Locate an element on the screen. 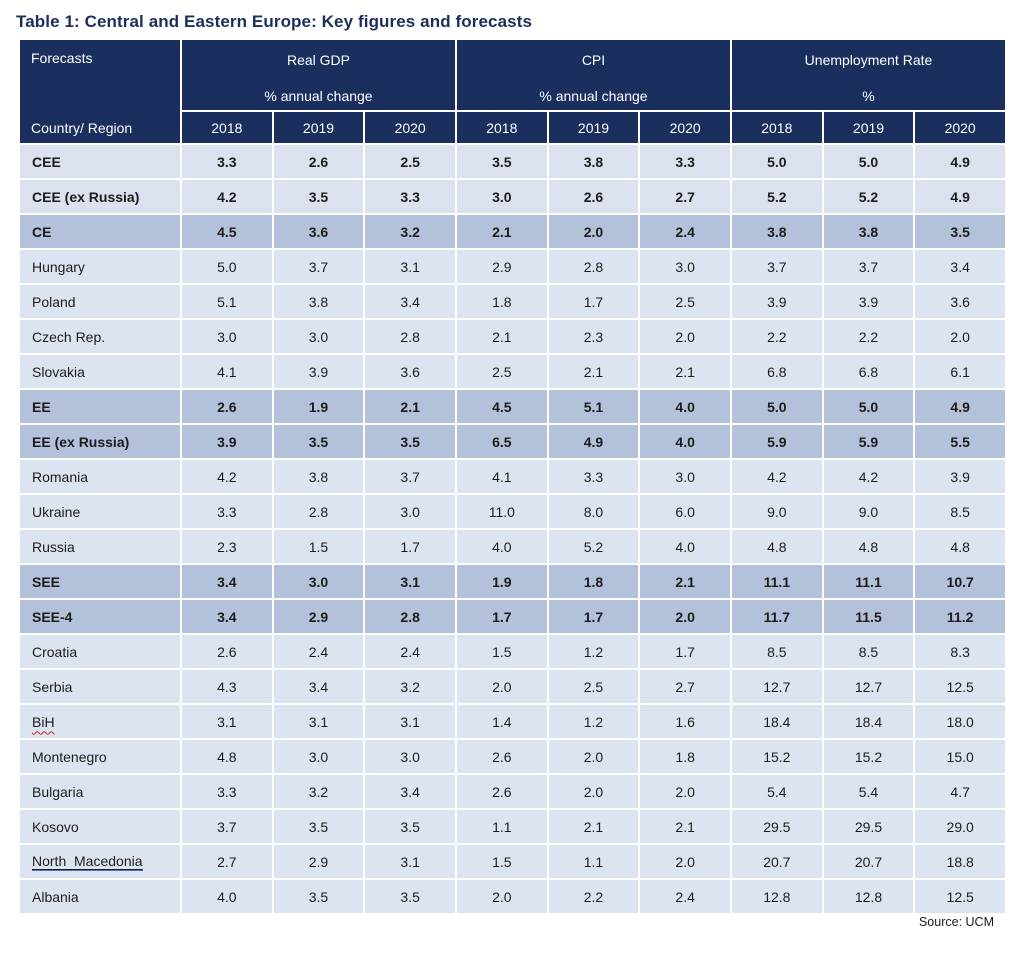 This screenshot has width=1024, height=953. row-label-cell: EE is located at coordinates (100, 406).